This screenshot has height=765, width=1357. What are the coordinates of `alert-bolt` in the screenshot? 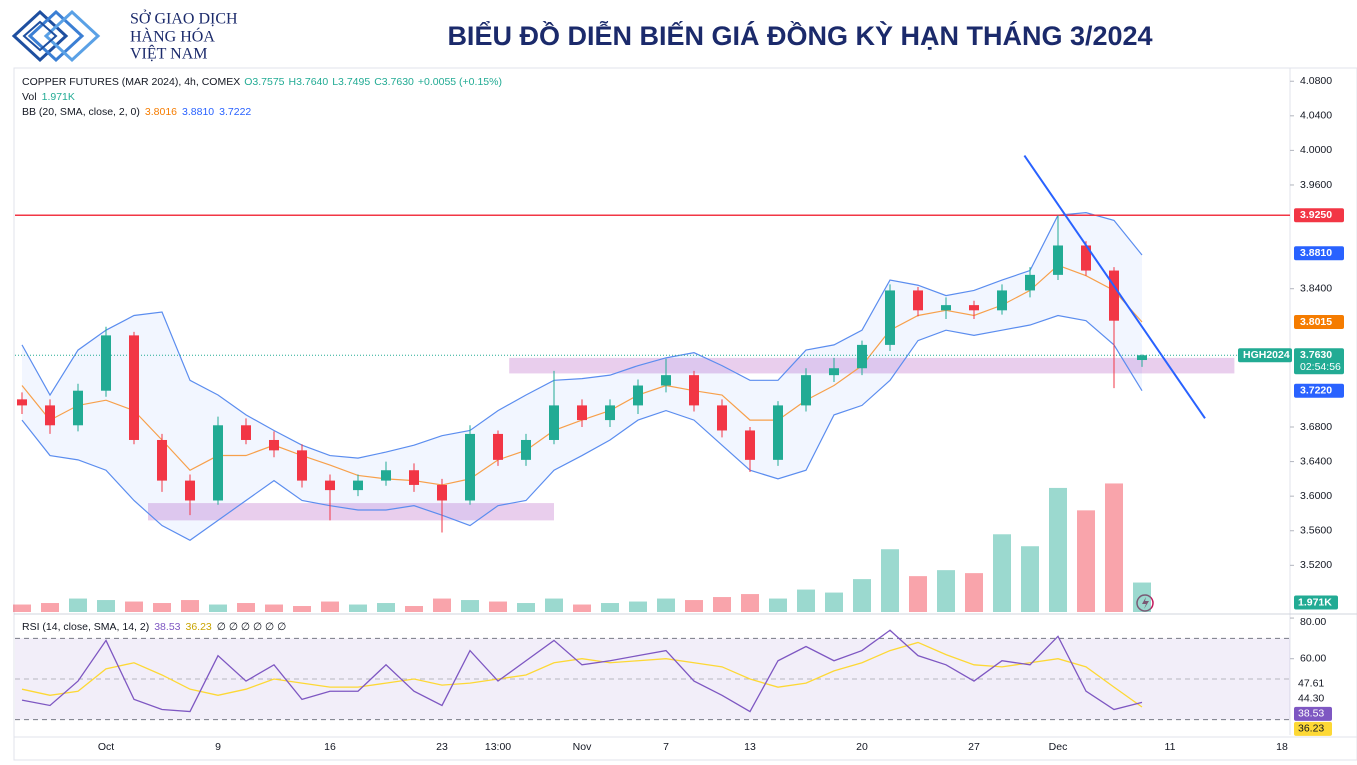 It's located at (1145, 603).